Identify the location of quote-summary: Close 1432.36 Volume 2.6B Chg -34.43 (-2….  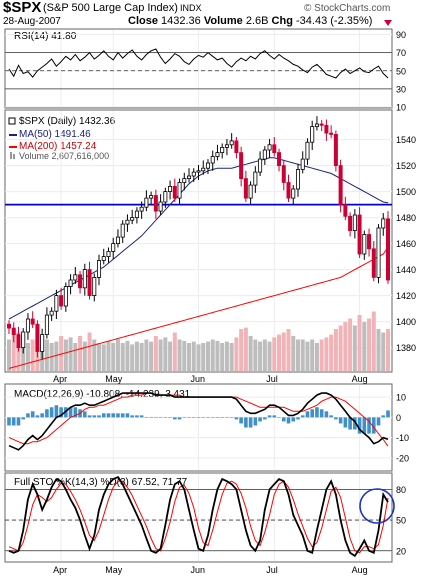
(250, 21).